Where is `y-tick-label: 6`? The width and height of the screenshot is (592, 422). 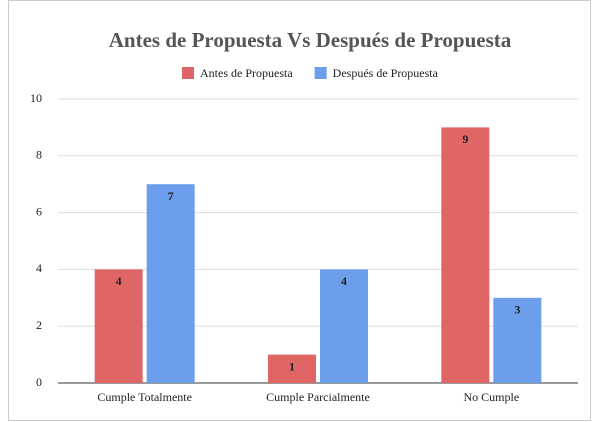 y-tick-label: 6 is located at coordinates (39, 211).